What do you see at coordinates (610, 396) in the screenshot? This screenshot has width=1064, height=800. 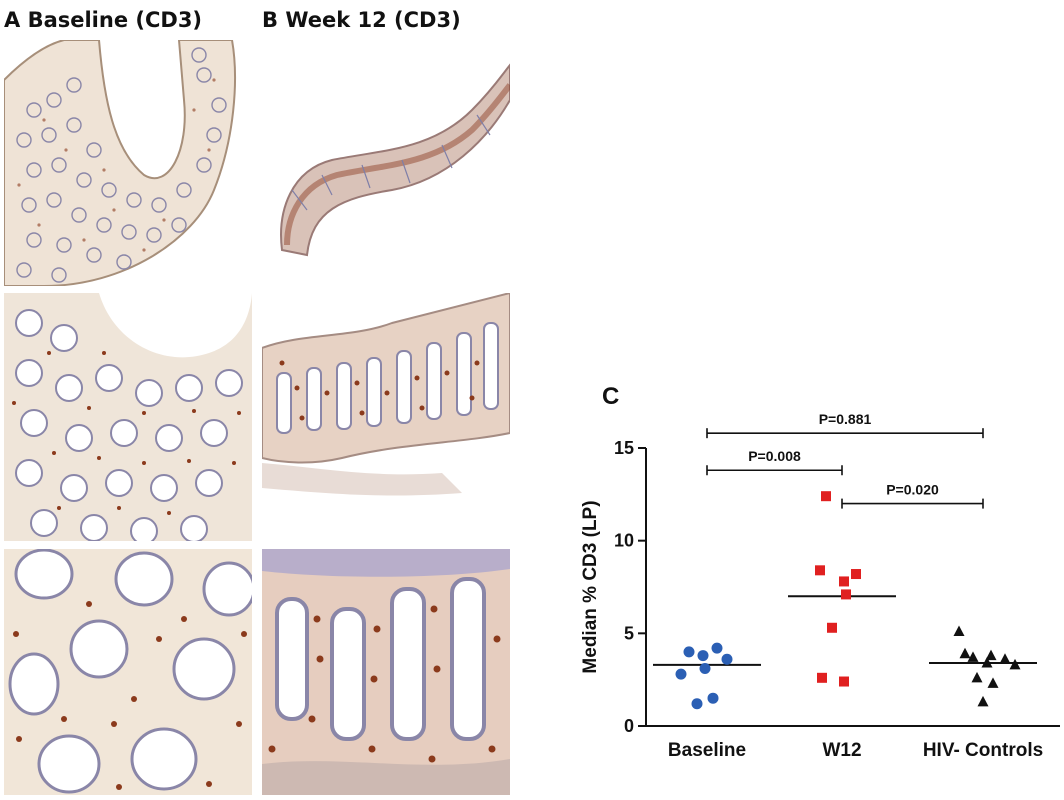 I see `panel-c-label: C` at bounding box center [610, 396].